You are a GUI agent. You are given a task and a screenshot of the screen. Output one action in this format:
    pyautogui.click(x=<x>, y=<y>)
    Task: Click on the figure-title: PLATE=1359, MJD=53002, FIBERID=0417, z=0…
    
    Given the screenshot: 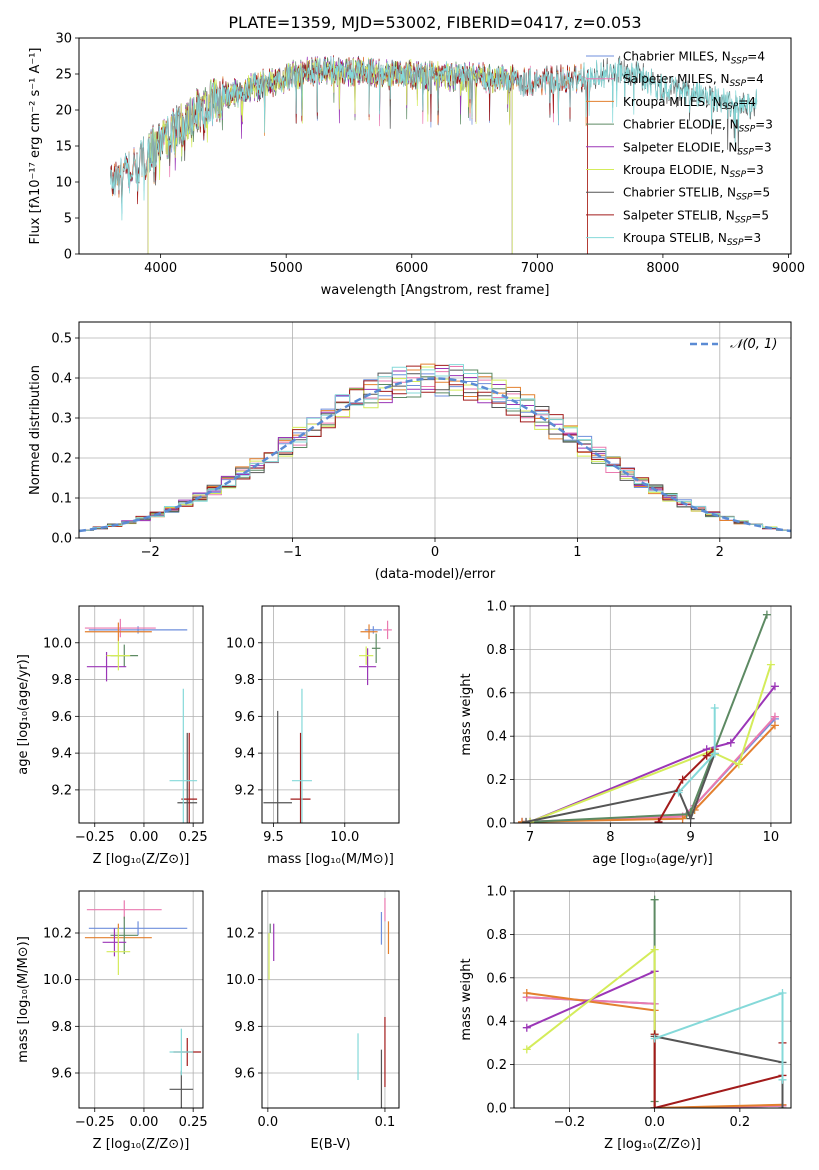 What is the action you would take?
    pyautogui.click(x=434, y=22)
    